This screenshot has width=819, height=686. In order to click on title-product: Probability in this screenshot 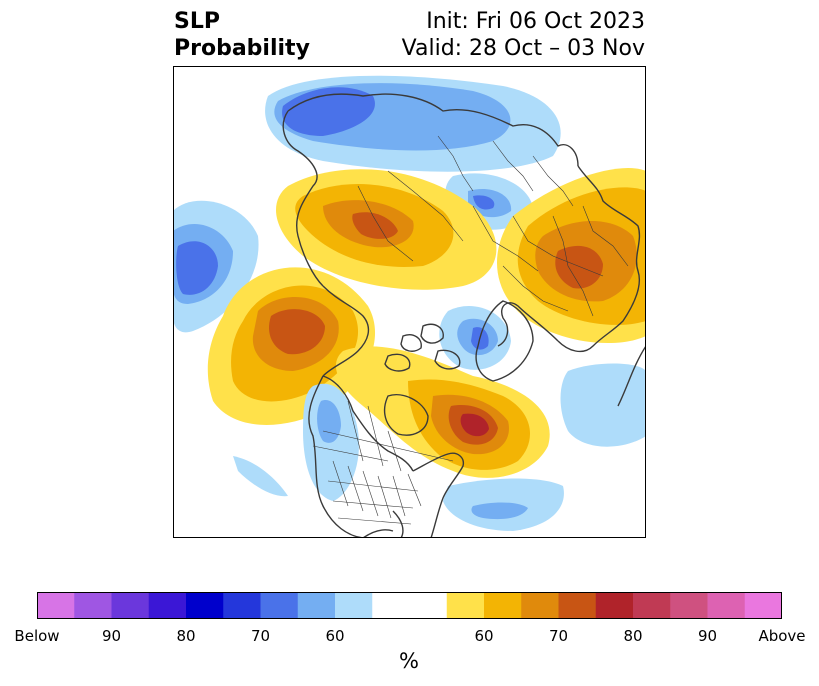, I will do `click(242, 48)`.